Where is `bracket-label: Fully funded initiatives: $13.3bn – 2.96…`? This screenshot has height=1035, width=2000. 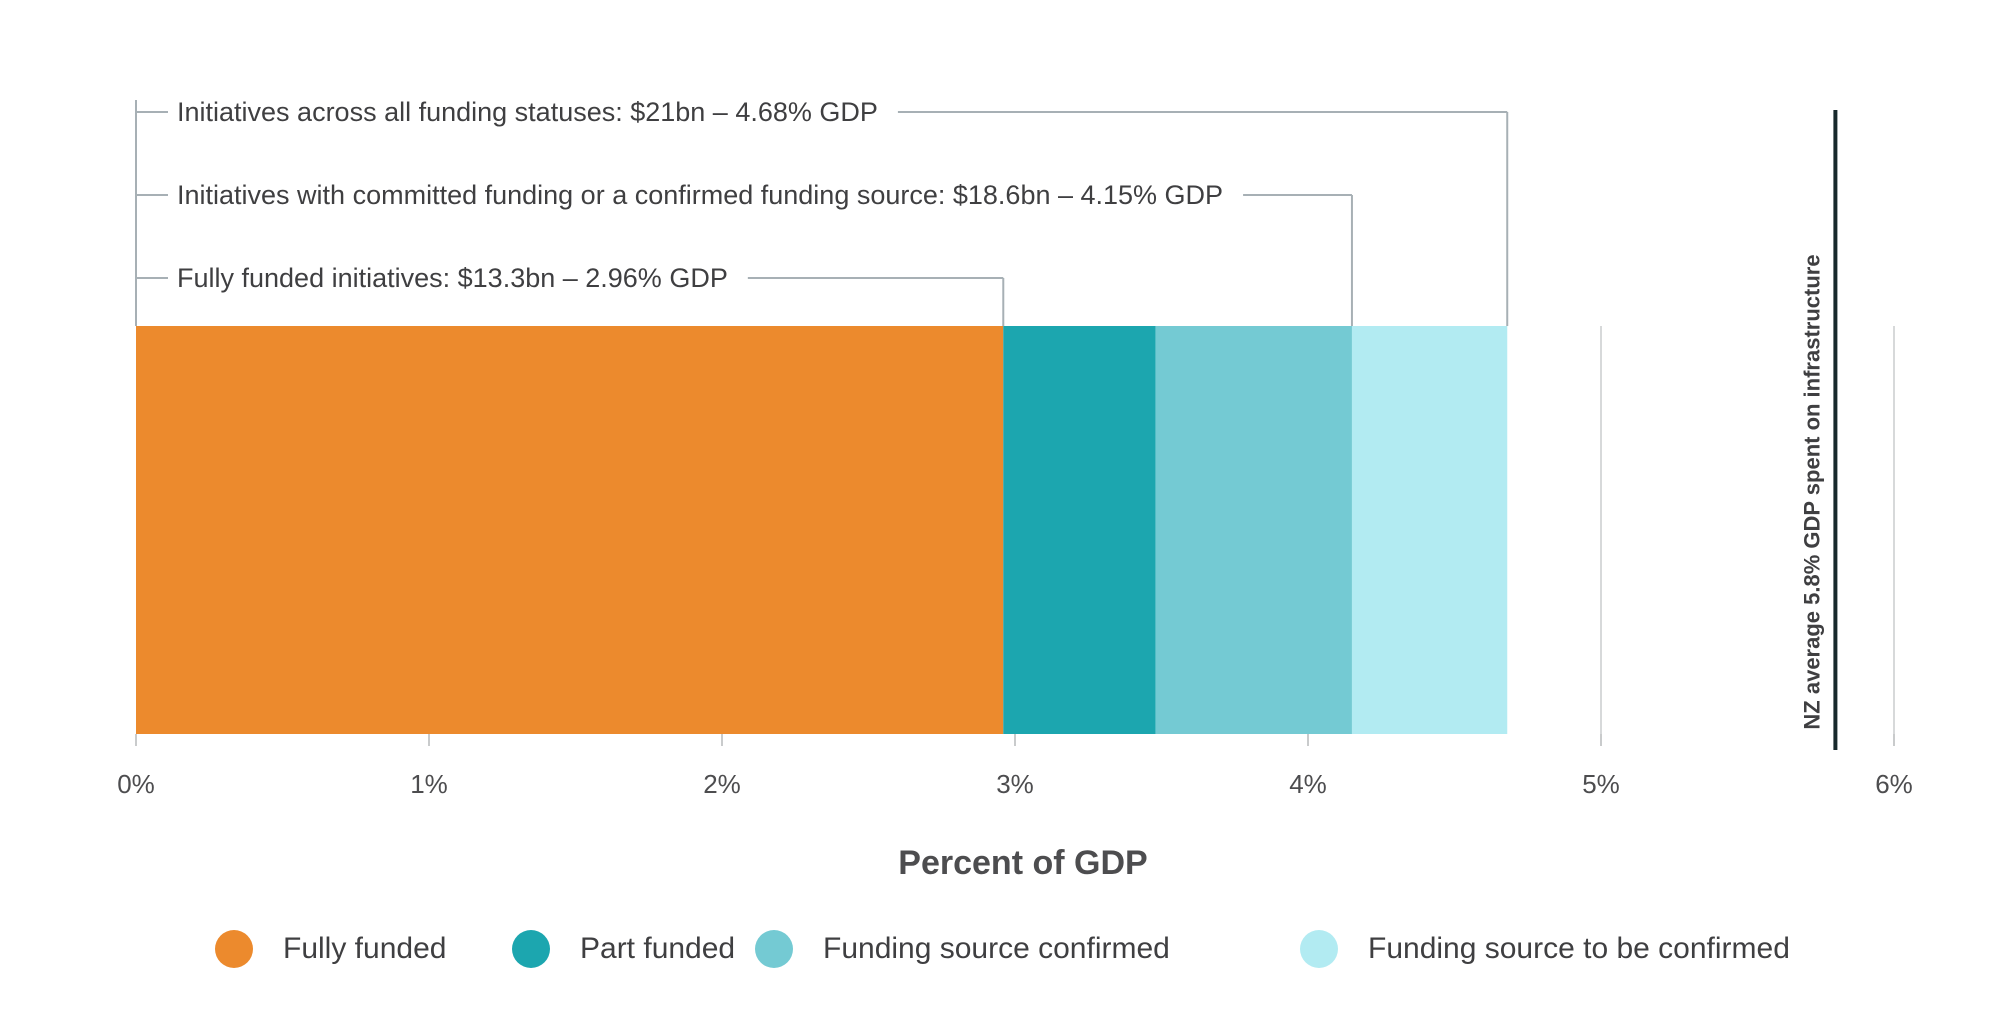
bracket-label: Fully funded initiatives: $13.3bn – 2.96… is located at coordinates (452, 278).